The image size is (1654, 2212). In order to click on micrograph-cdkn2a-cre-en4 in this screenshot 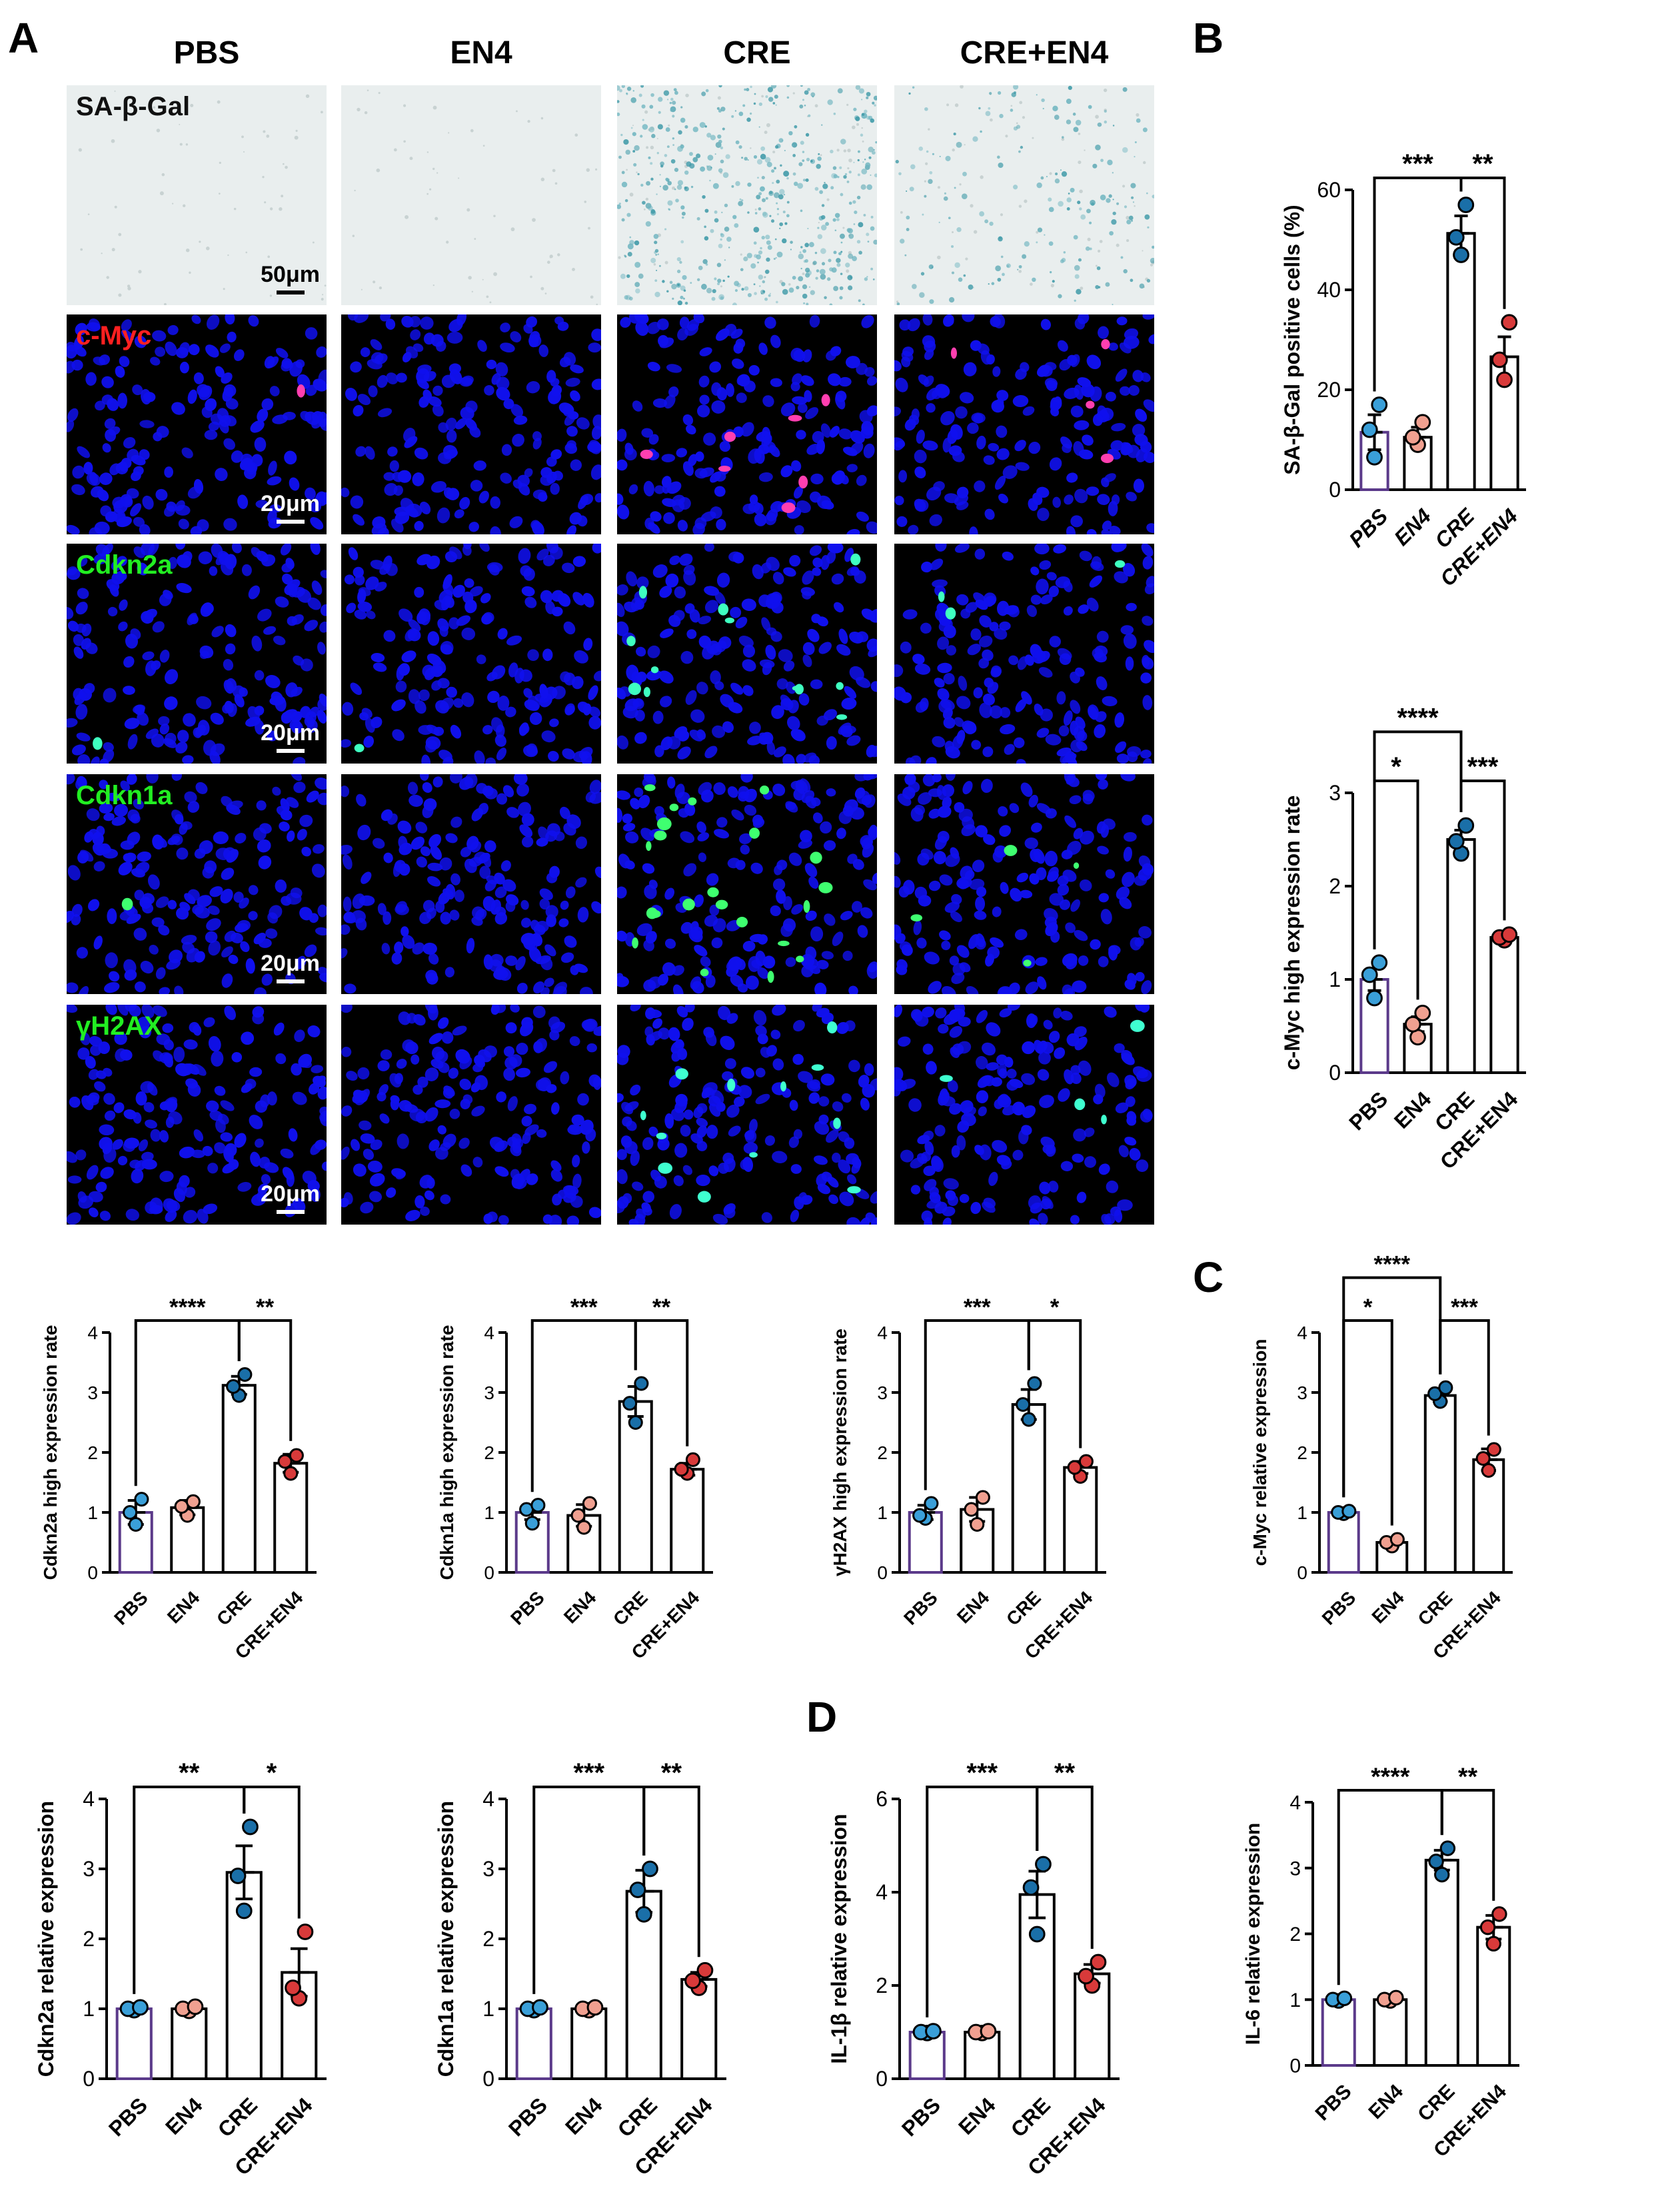, I will do `click(1024, 654)`.